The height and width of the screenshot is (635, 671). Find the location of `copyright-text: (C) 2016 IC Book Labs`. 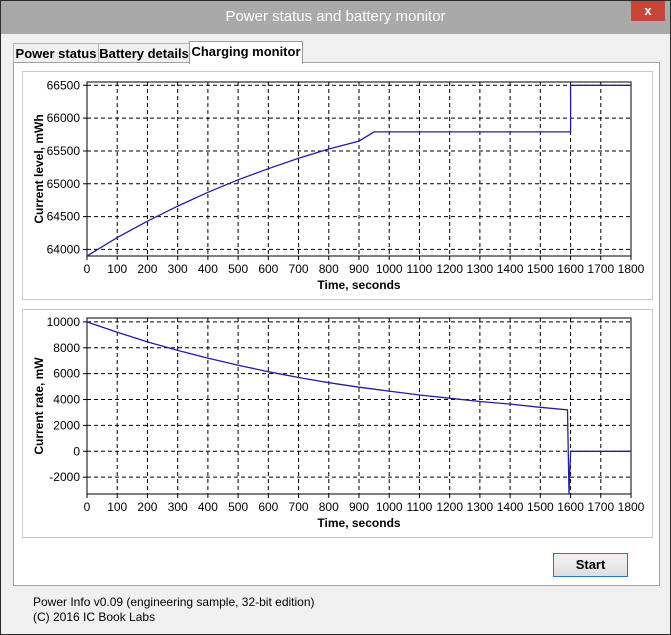

copyright-text: (C) 2016 IC Book Labs is located at coordinates (94, 617).